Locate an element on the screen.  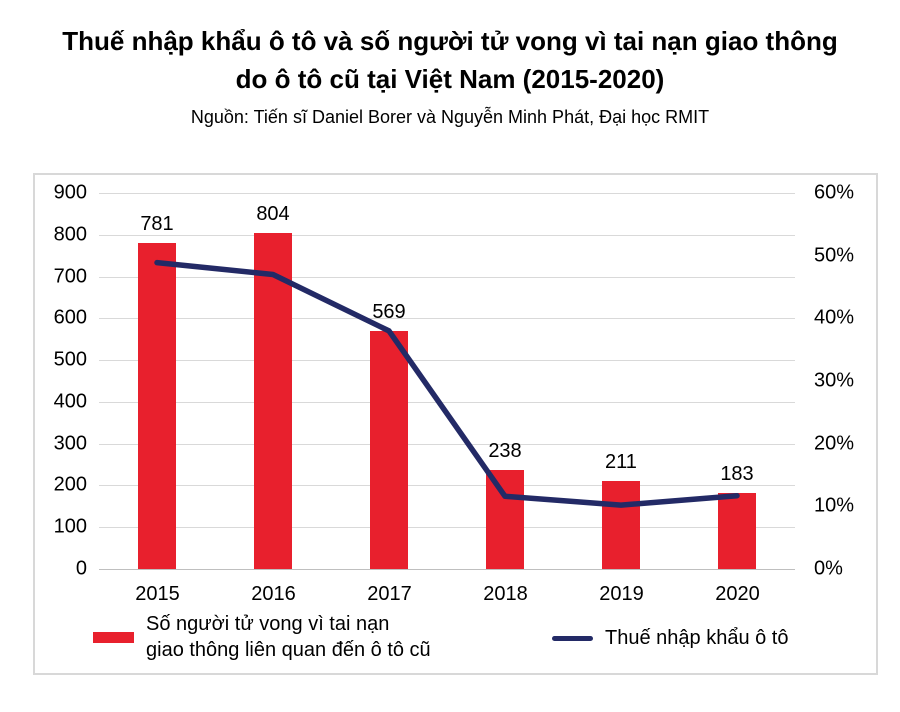
bar-2018 is located at coordinates (505, 519).